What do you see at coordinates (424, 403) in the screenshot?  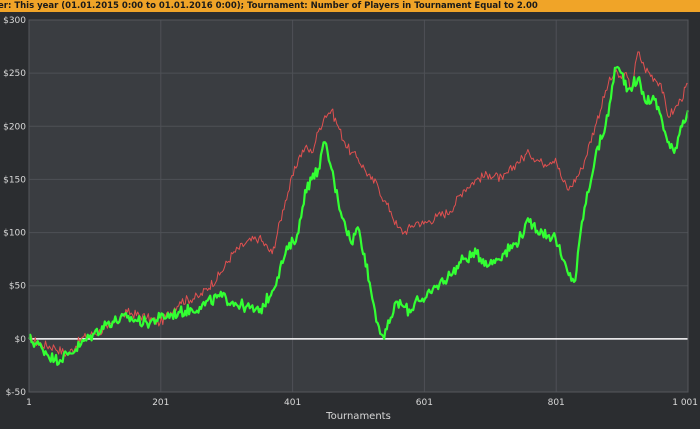 I see `x-tick-label: 601` at bounding box center [424, 403].